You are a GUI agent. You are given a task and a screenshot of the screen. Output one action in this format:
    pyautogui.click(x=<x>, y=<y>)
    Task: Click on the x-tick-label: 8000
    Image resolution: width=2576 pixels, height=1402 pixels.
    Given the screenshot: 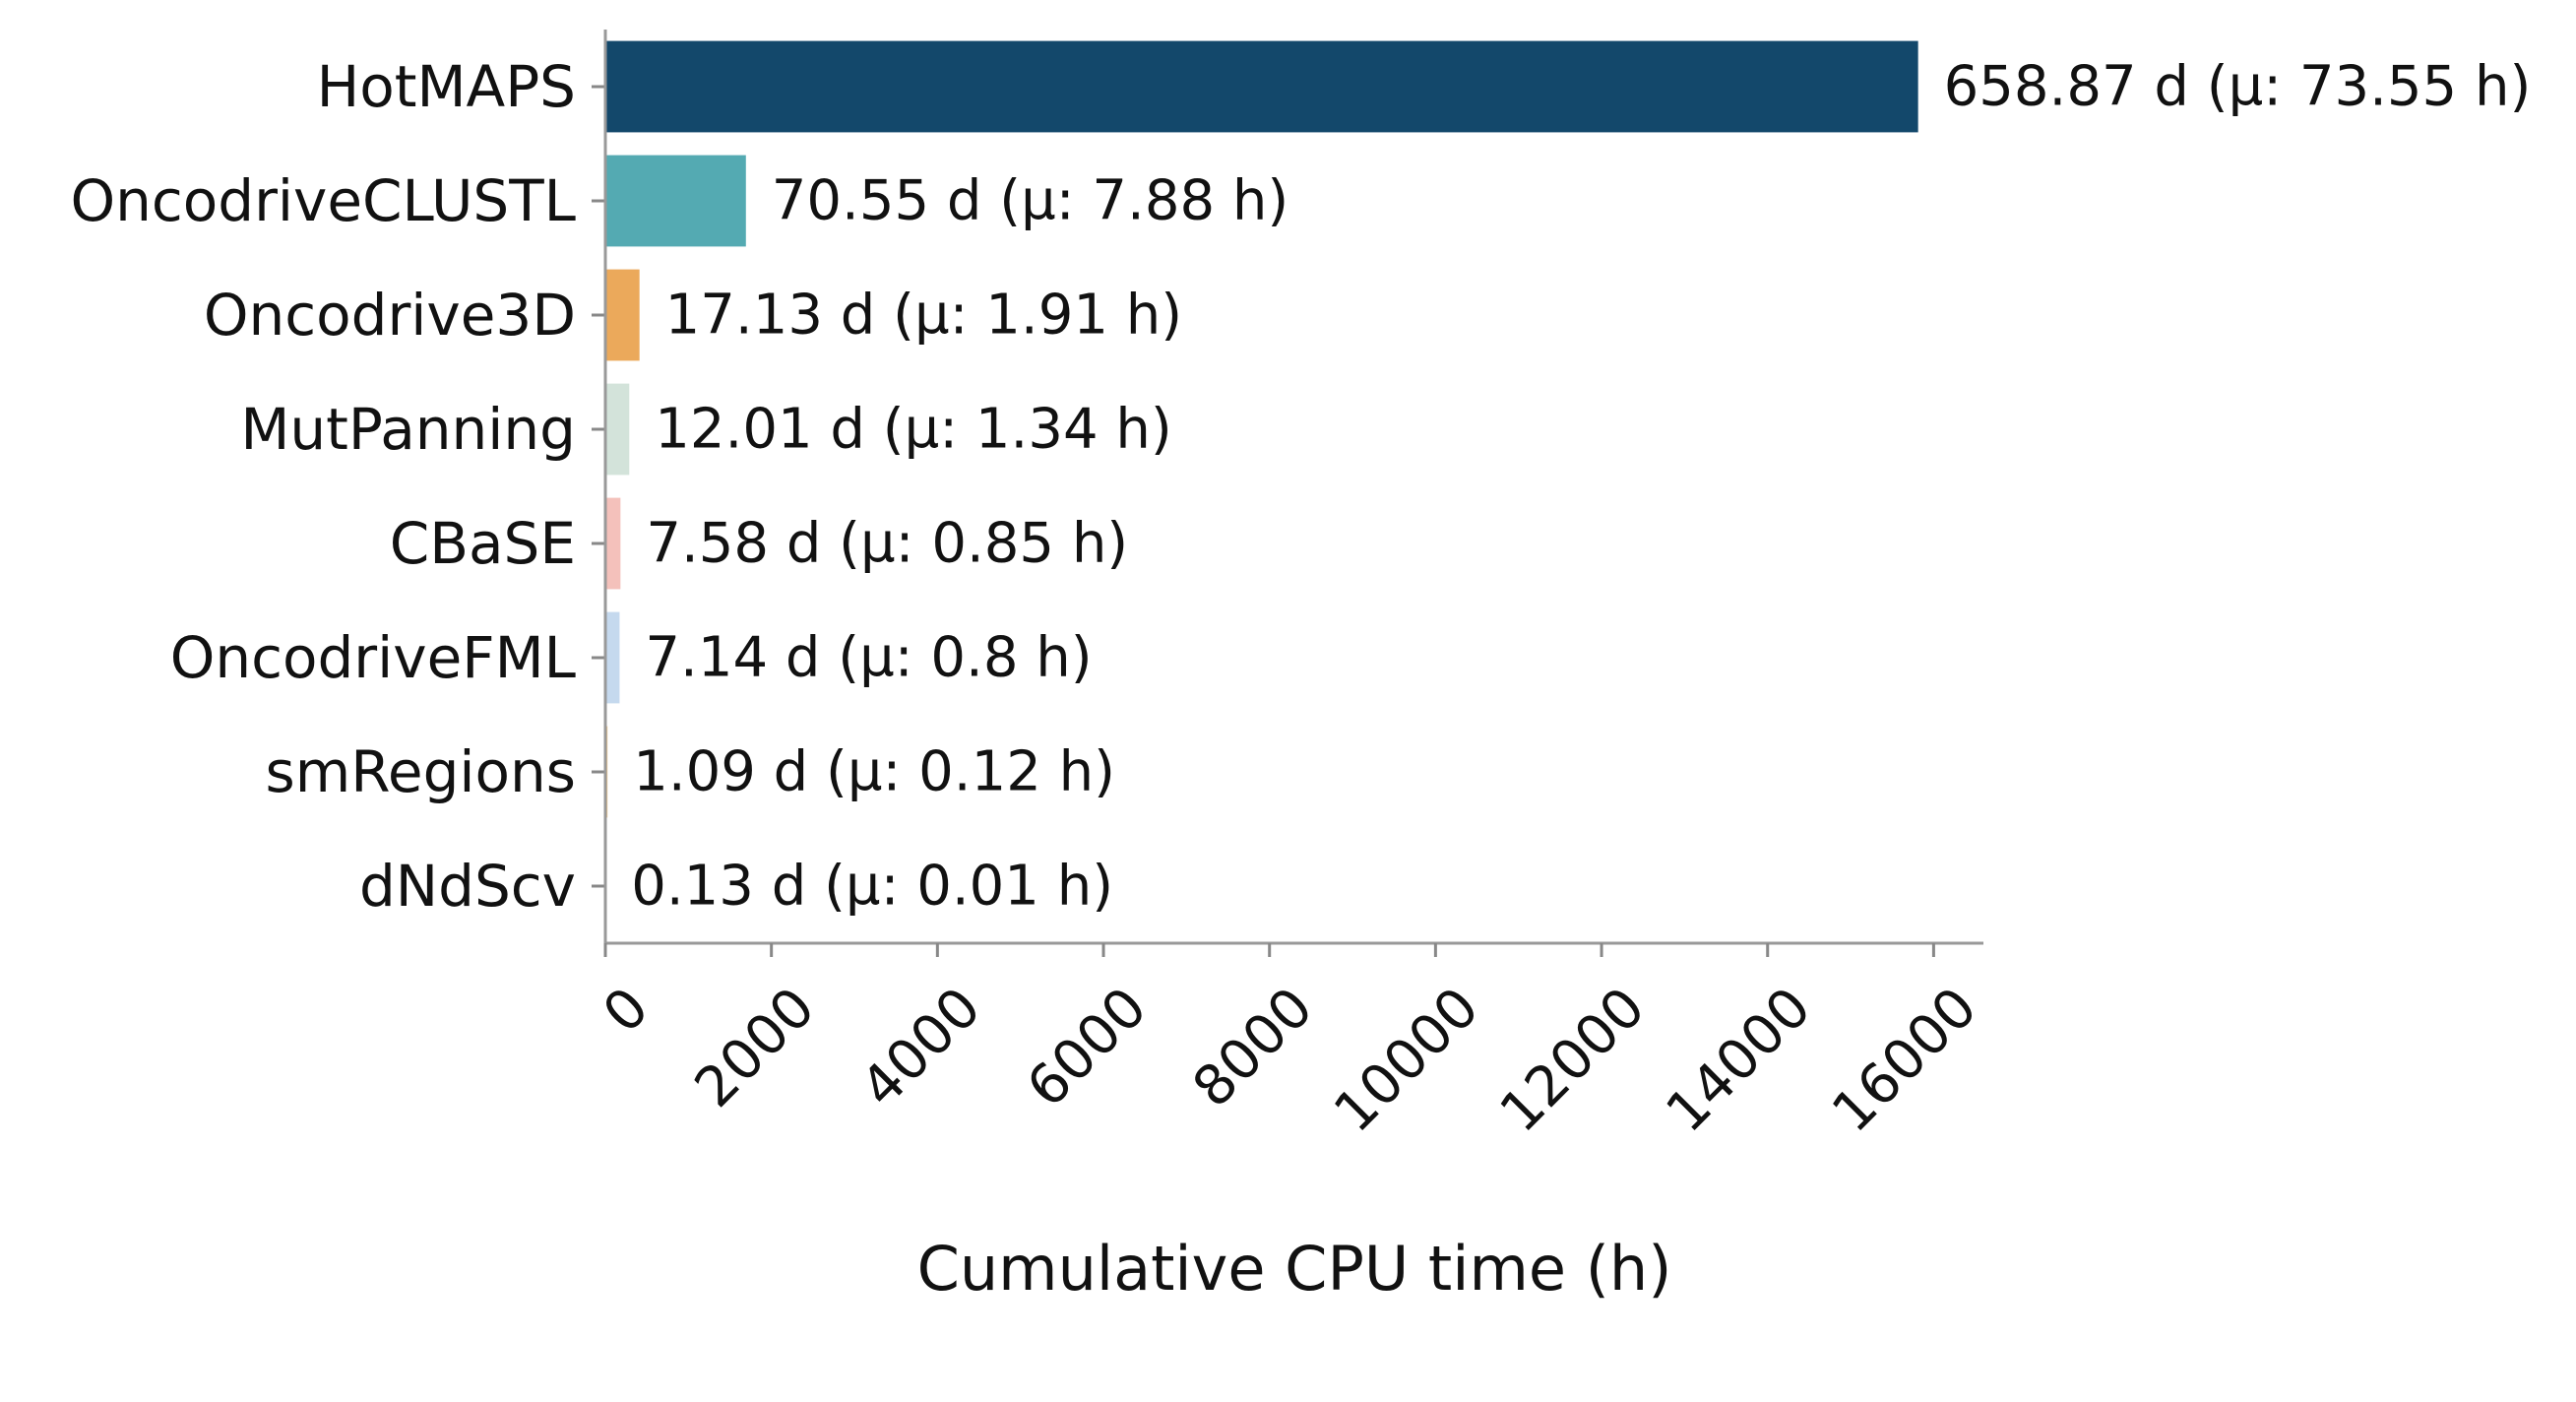 What is the action you would take?
    pyautogui.click(x=1253, y=1048)
    